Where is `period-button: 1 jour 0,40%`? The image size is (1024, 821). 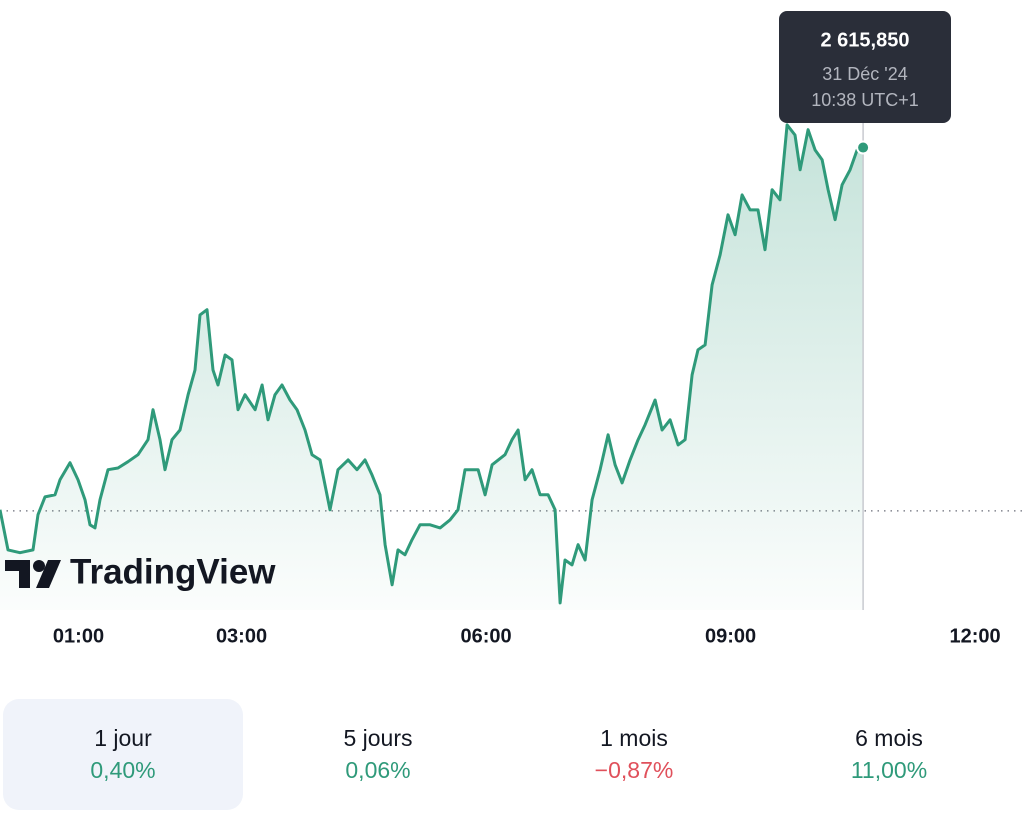 period-button: 1 jour 0,40% is located at coordinates (123, 754).